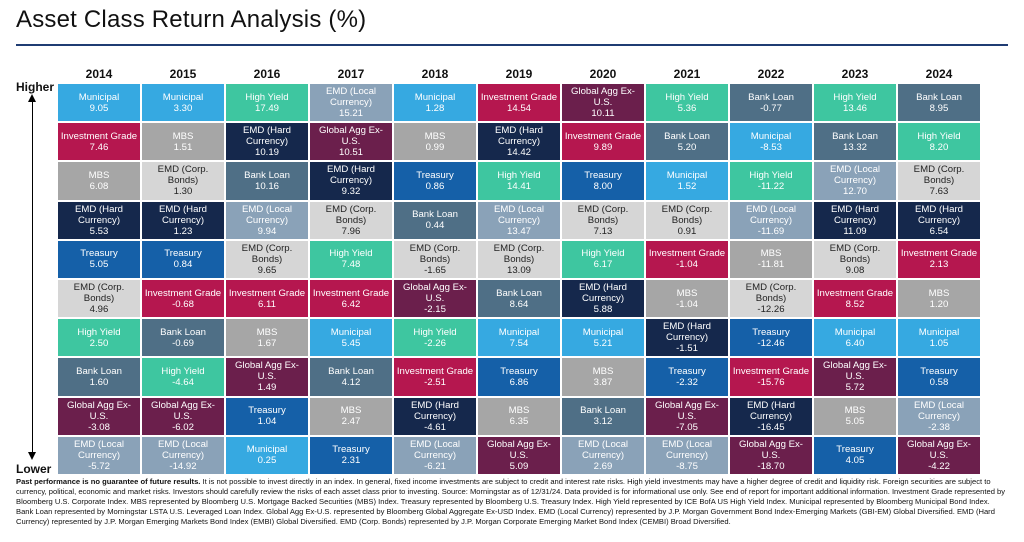 Image resolution: width=1024 pixels, height=542 pixels. I want to click on return-value: -4.22, so click(939, 466).